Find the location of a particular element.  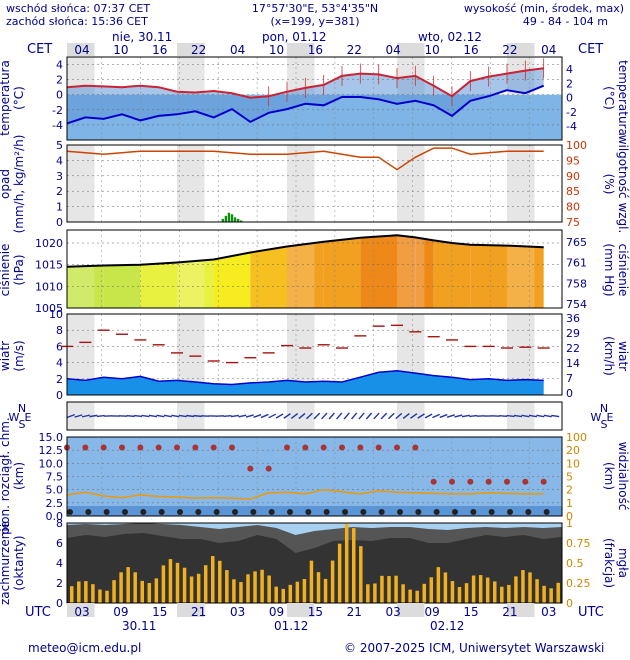

visibility-ytick-6: 0 is located at coordinates (569, 516).